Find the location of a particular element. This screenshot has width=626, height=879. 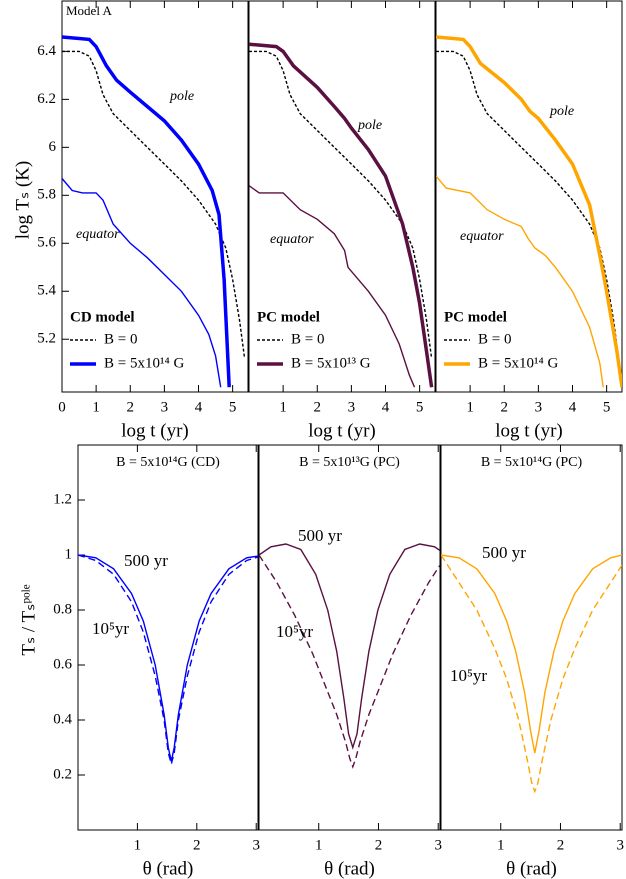

y-tick-label: 0.2 is located at coordinates (62, 774).